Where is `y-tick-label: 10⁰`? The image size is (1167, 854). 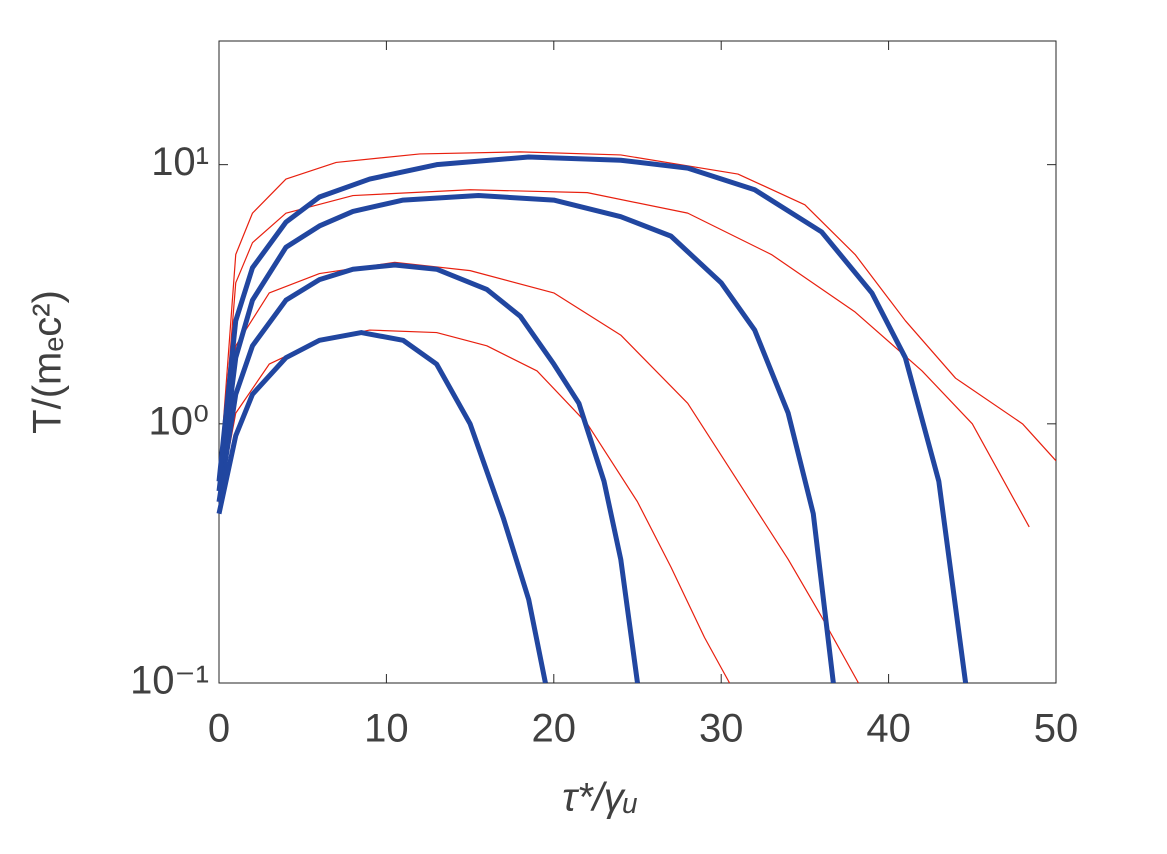 y-tick-label: 10⁰ is located at coordinates (178, 421).